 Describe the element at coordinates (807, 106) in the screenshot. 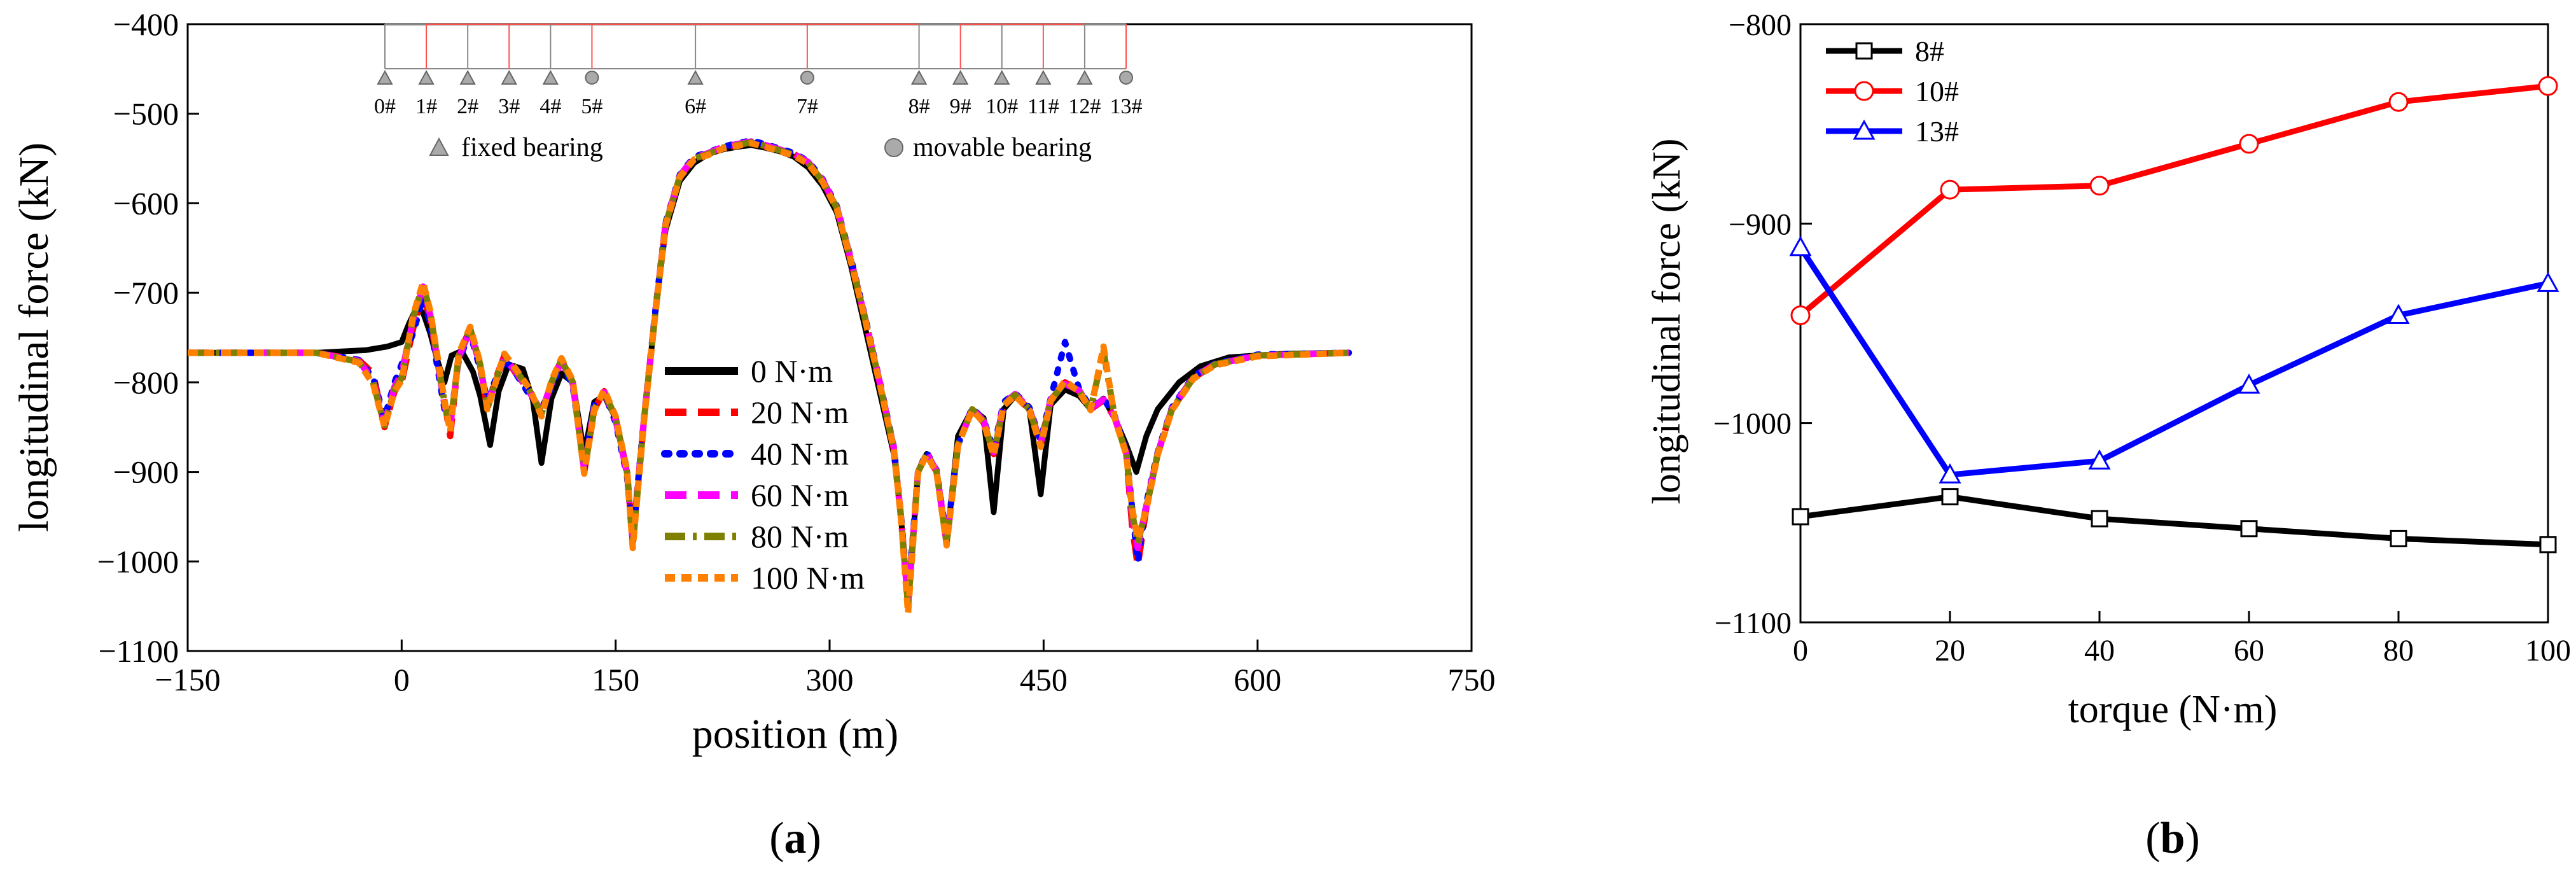

I see `inset-pier-label: 7#` at that location.